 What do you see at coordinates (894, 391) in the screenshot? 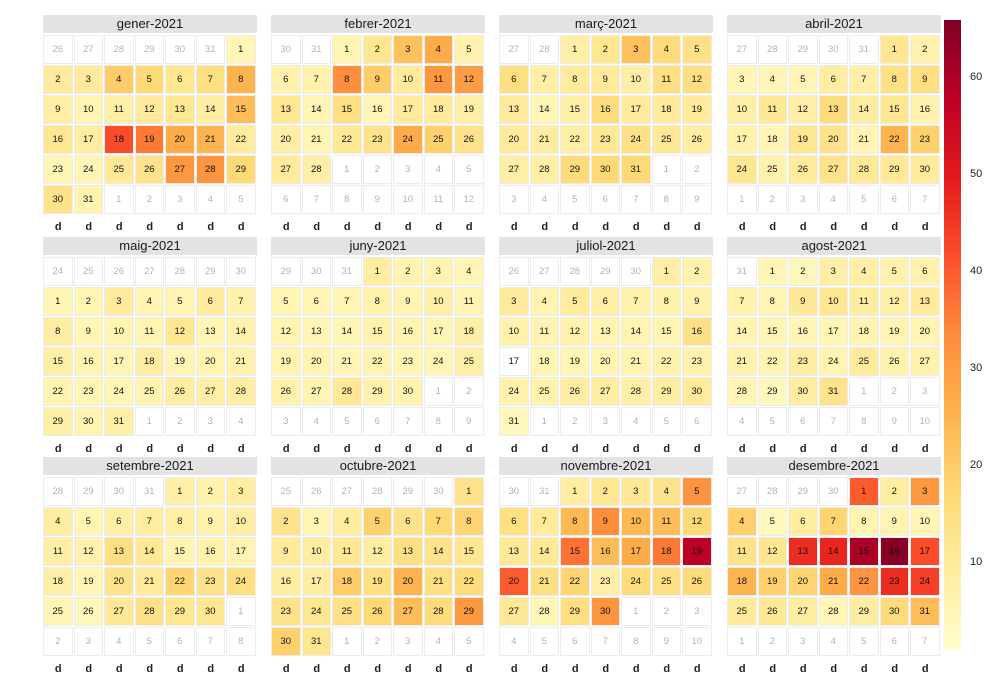
I see `out-of-month-day-cell: 2` at bounding box center [894, 391].